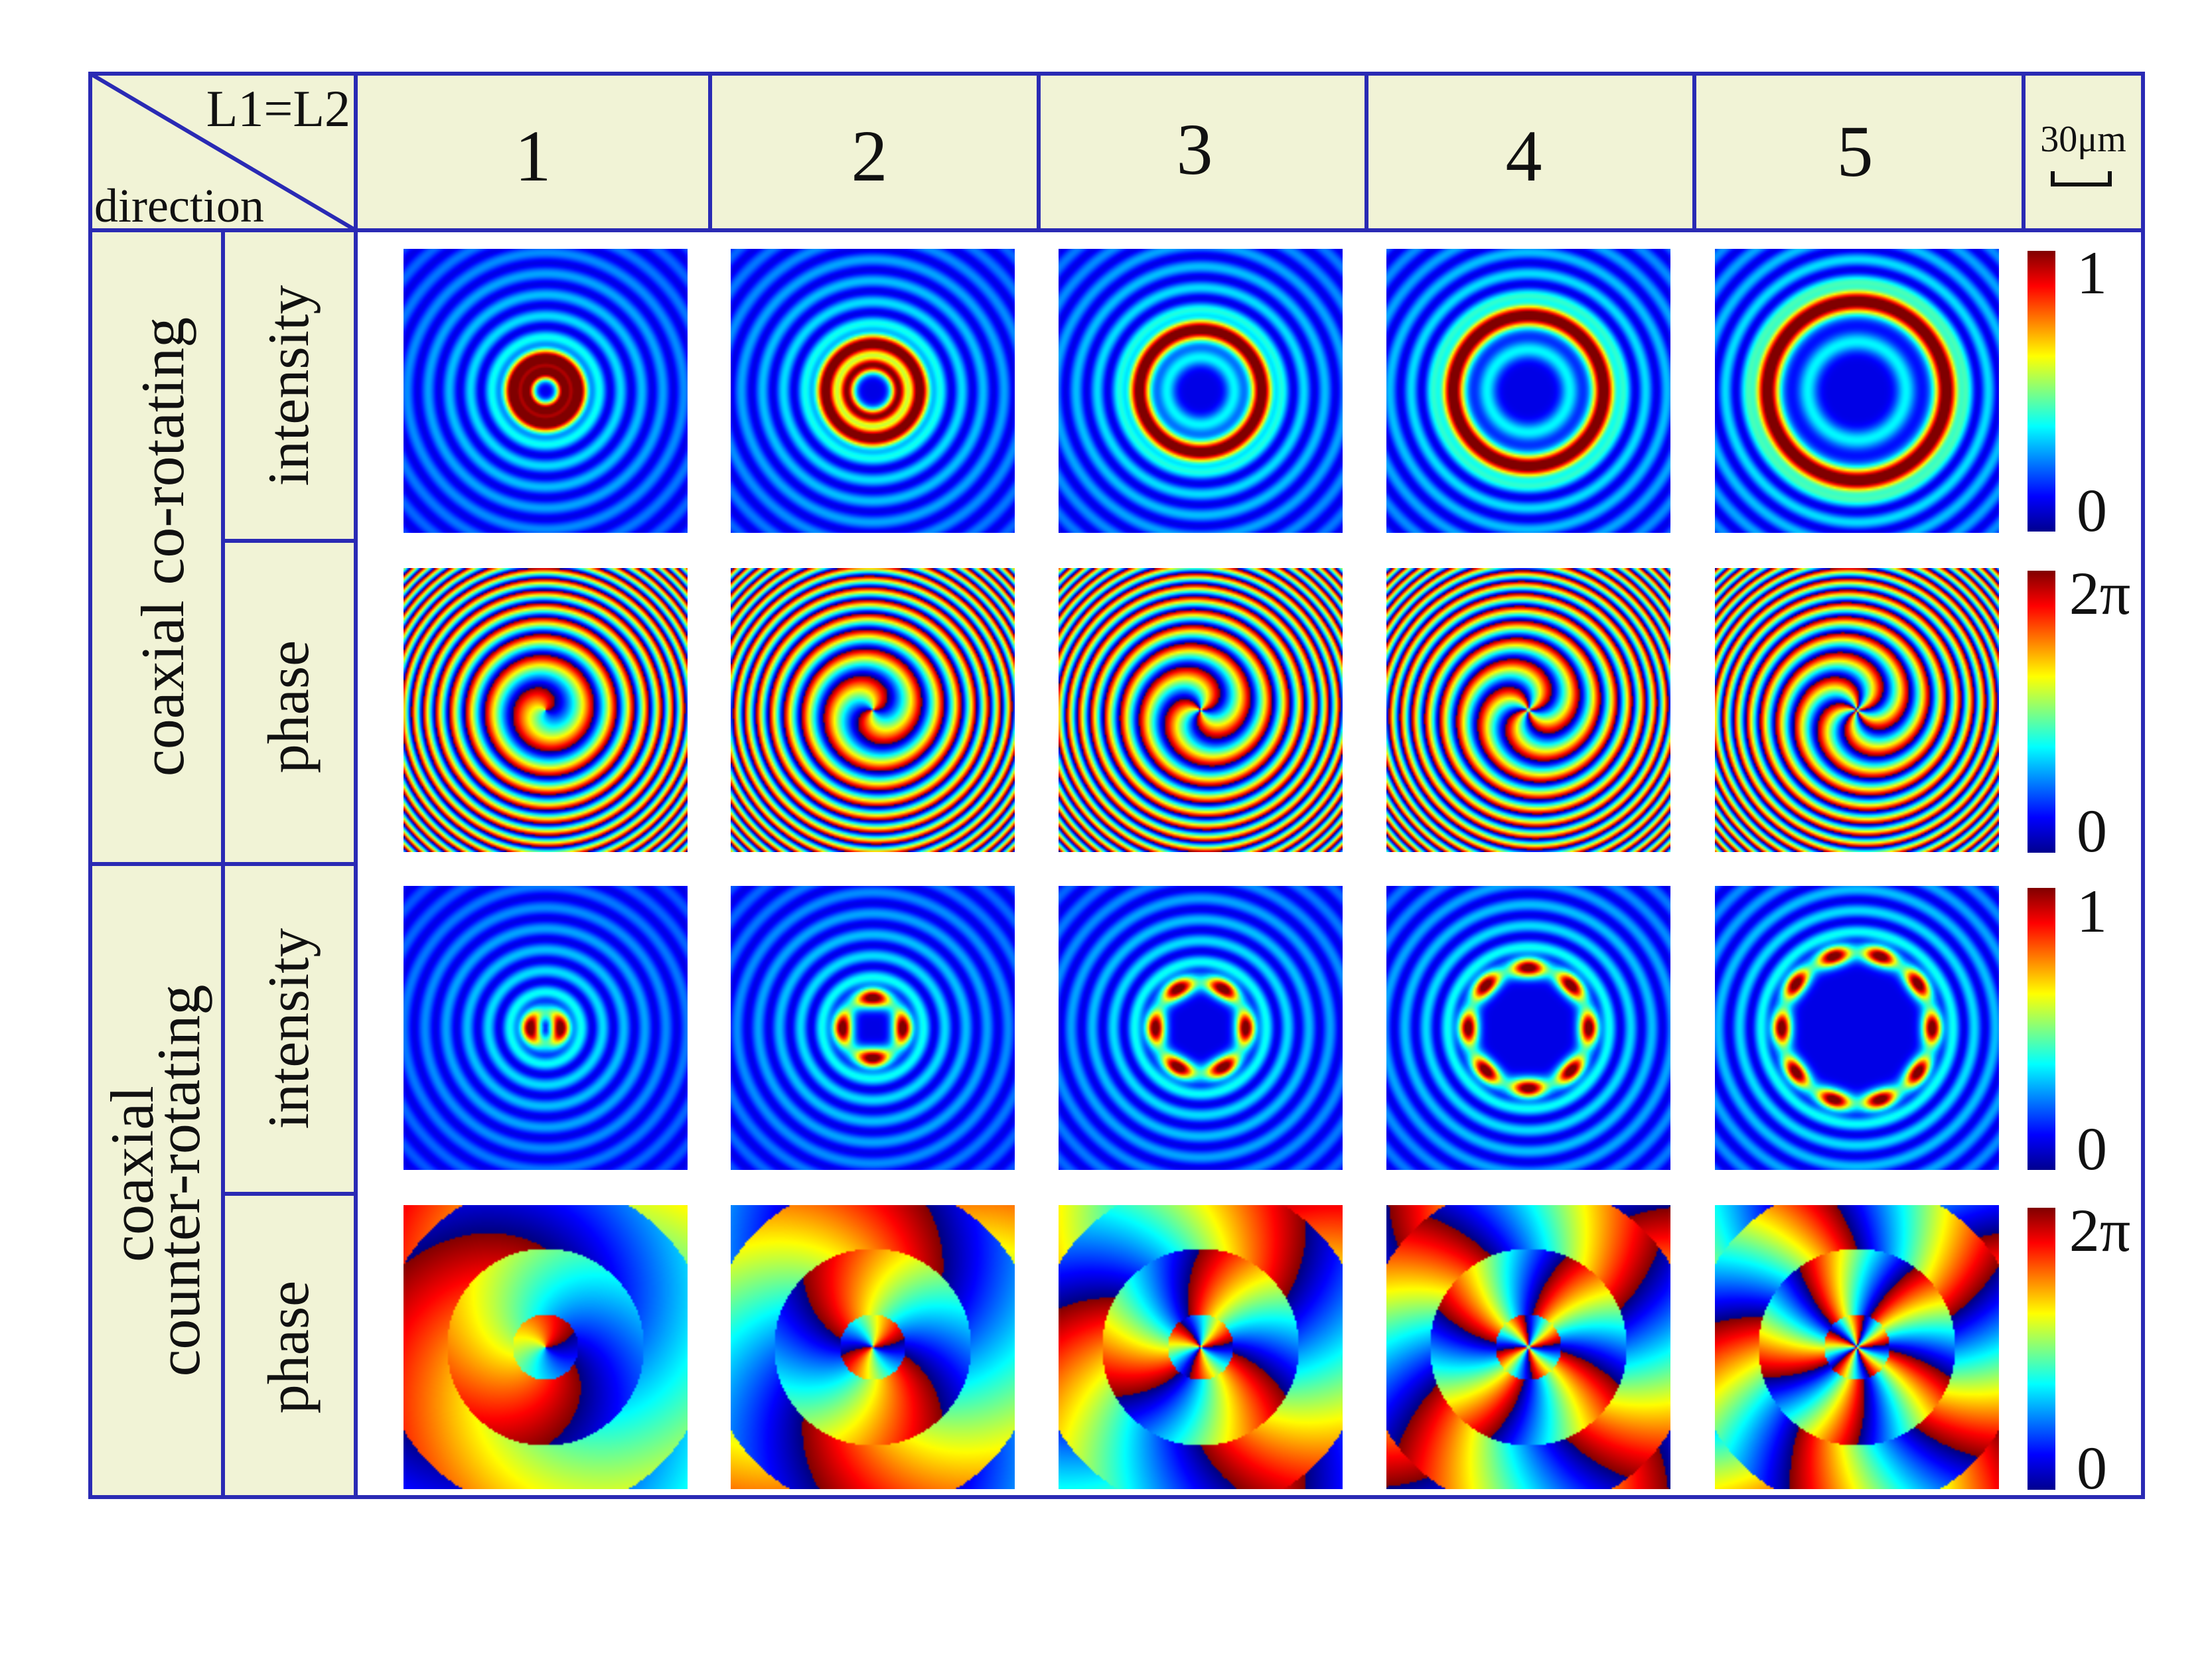 The width and height of the screenshot is (2212, 1659). Describe the element at coordinates (2079, 1349) in the screenshot. I see `colorbar-row-4: 2π 0` at that location.